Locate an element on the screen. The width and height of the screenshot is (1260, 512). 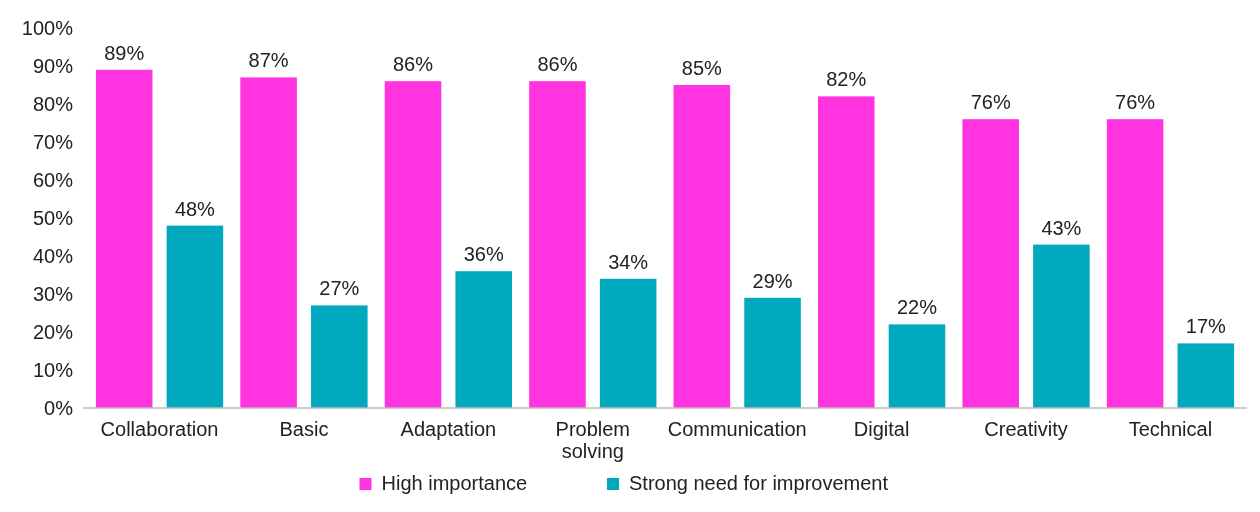
x-tick-label: Communication is located at coordinates (737, 429).